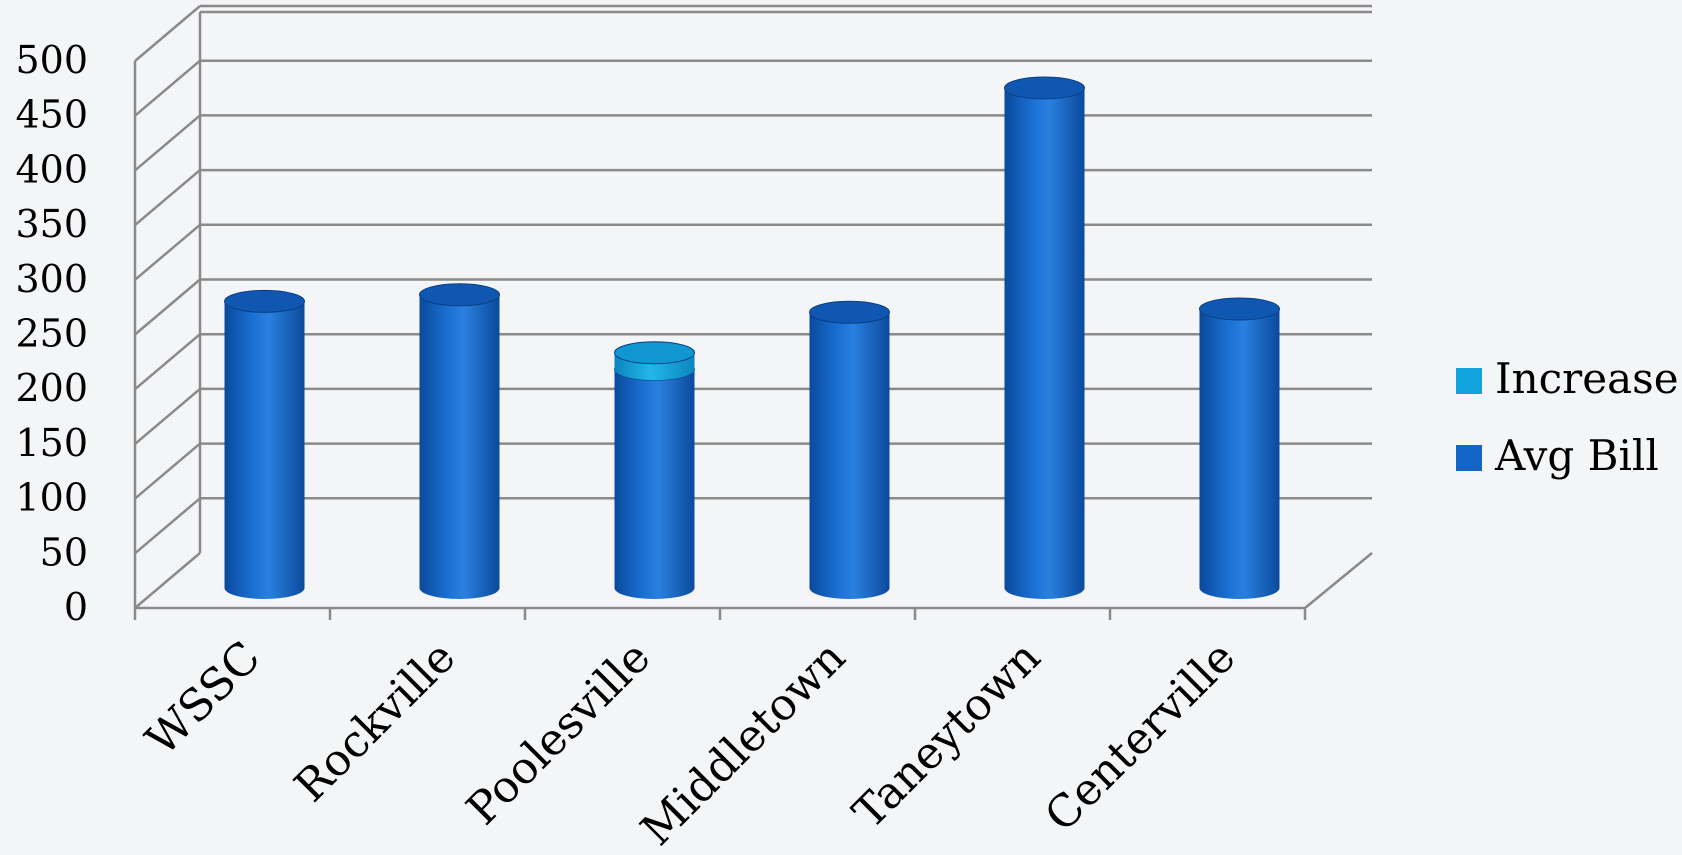 This screenshot has width=1682, height=855. Describe the element at coordinates (946, 735) in the screenshot. I see `x-category-label: Taneytown` at that location.